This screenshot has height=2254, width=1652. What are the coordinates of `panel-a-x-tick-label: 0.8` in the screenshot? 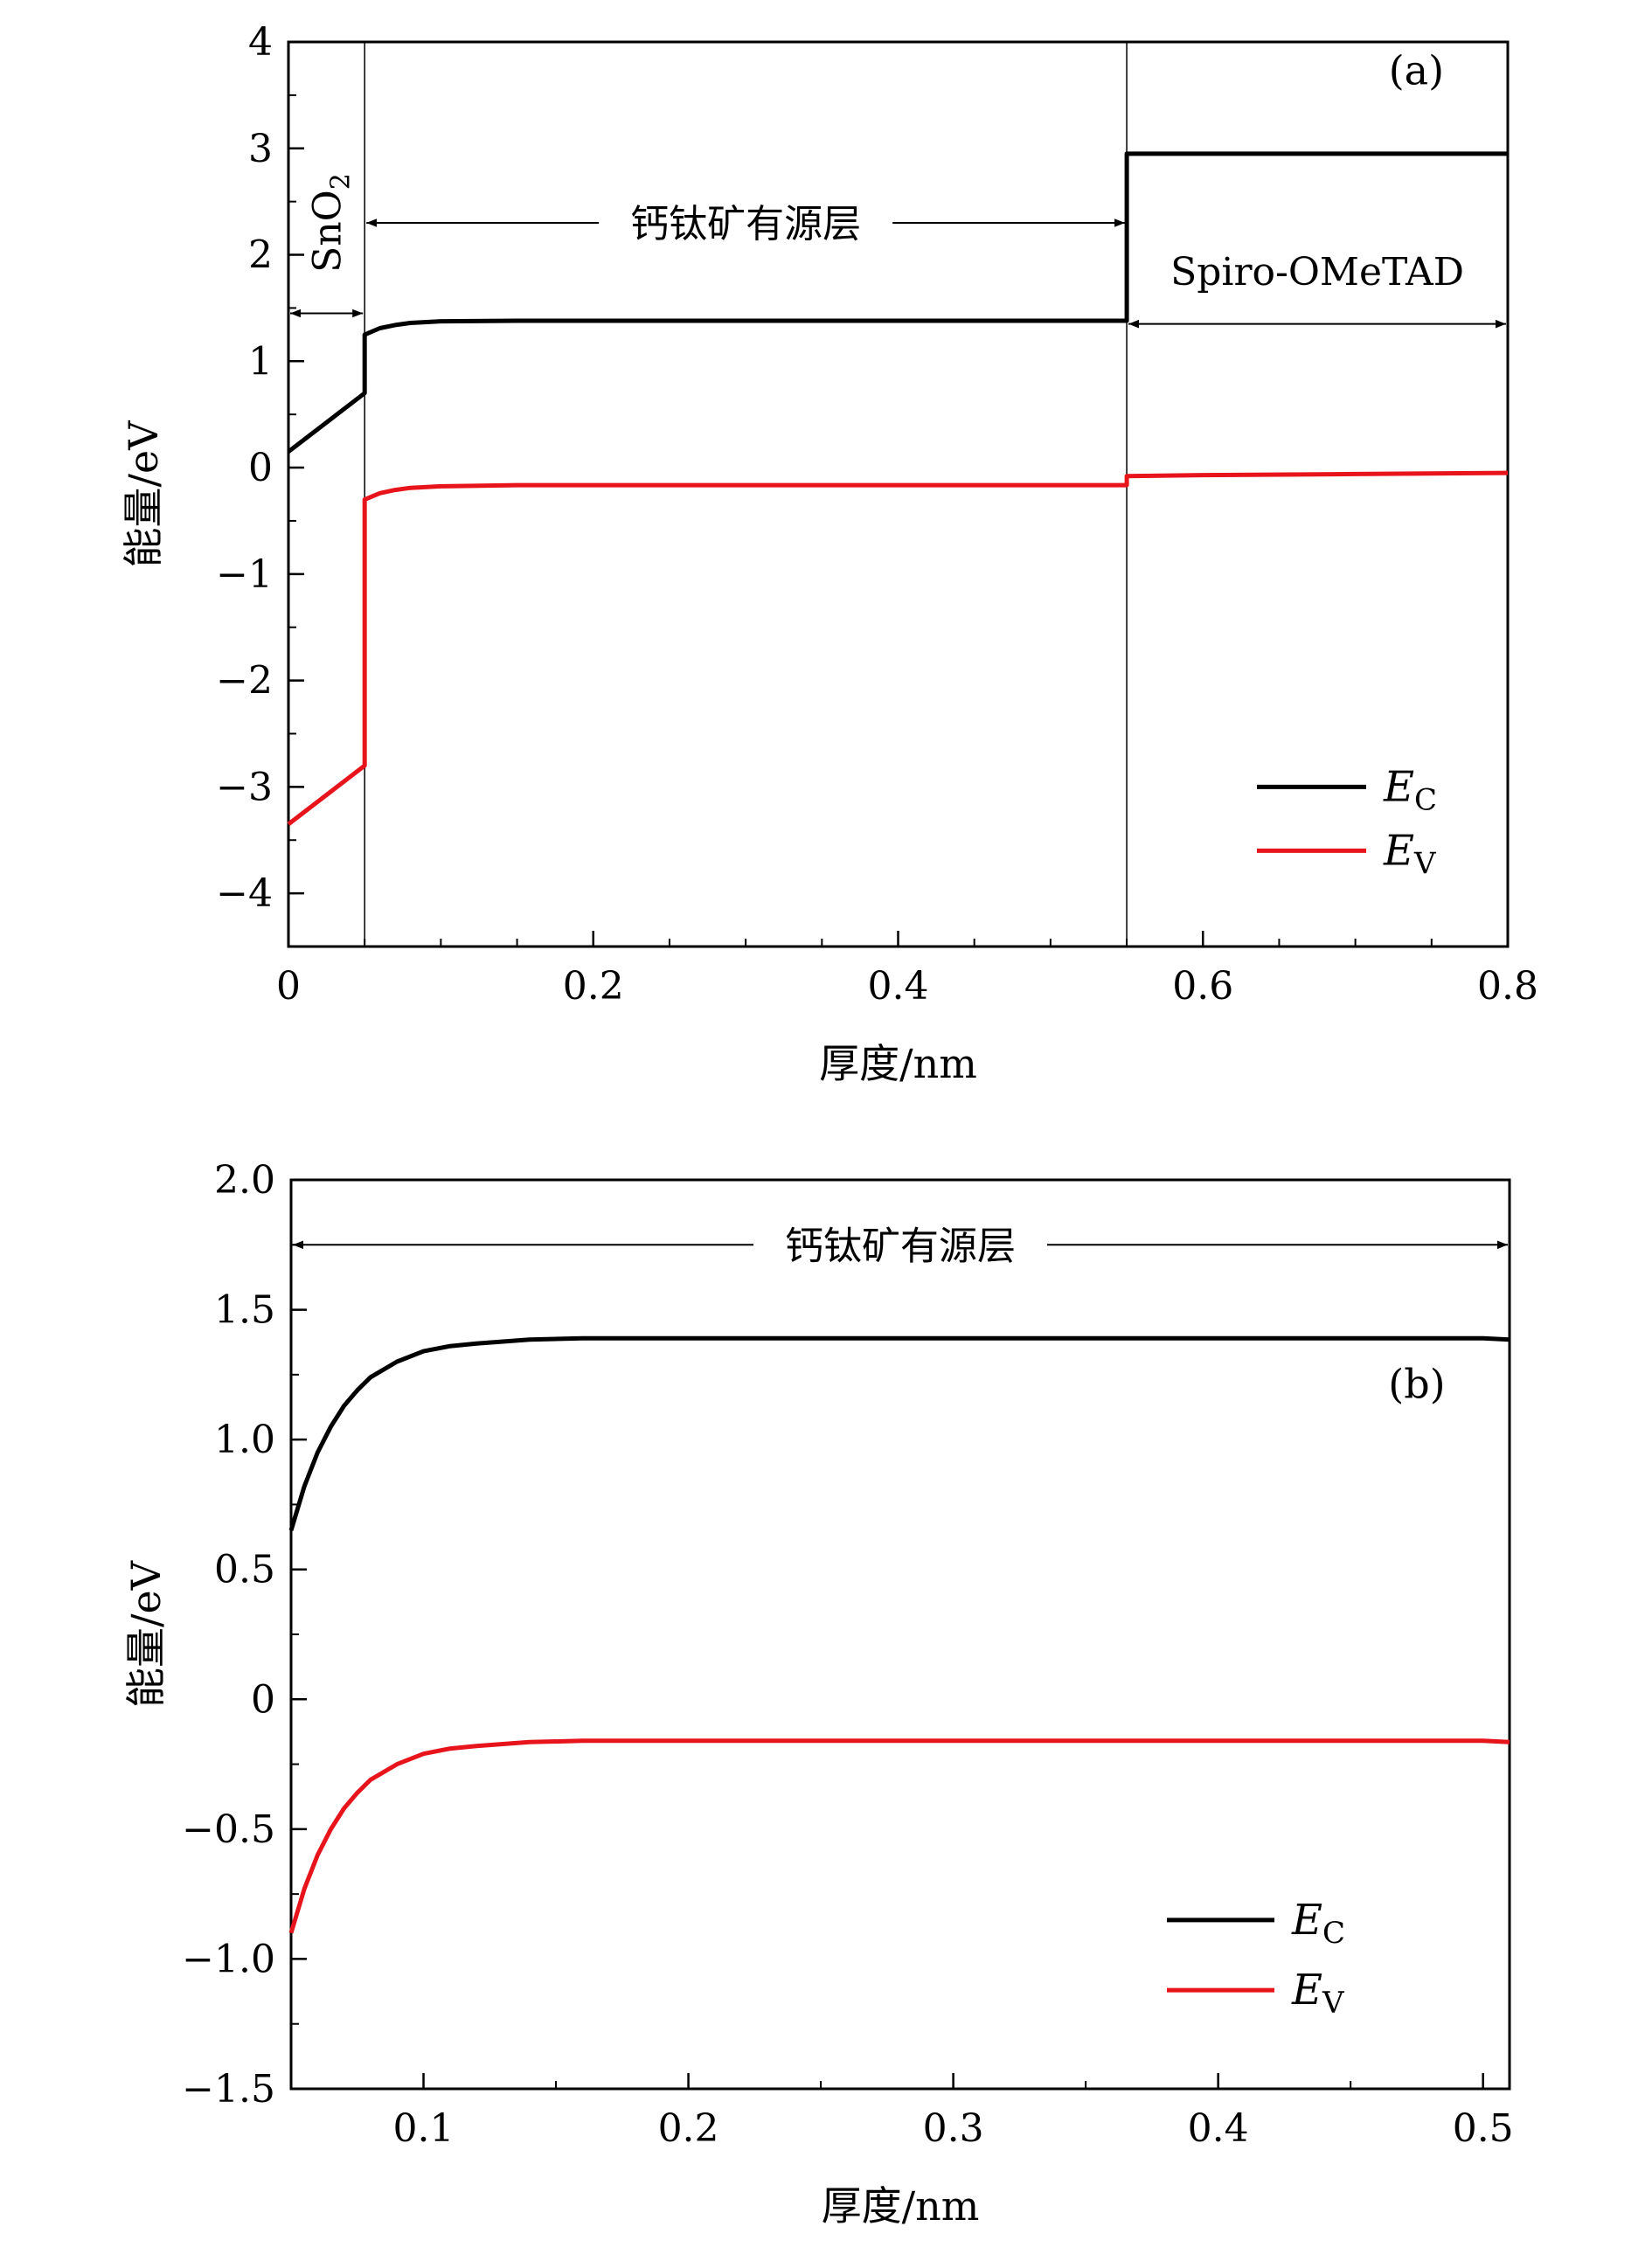 It's located at (1508, 986).